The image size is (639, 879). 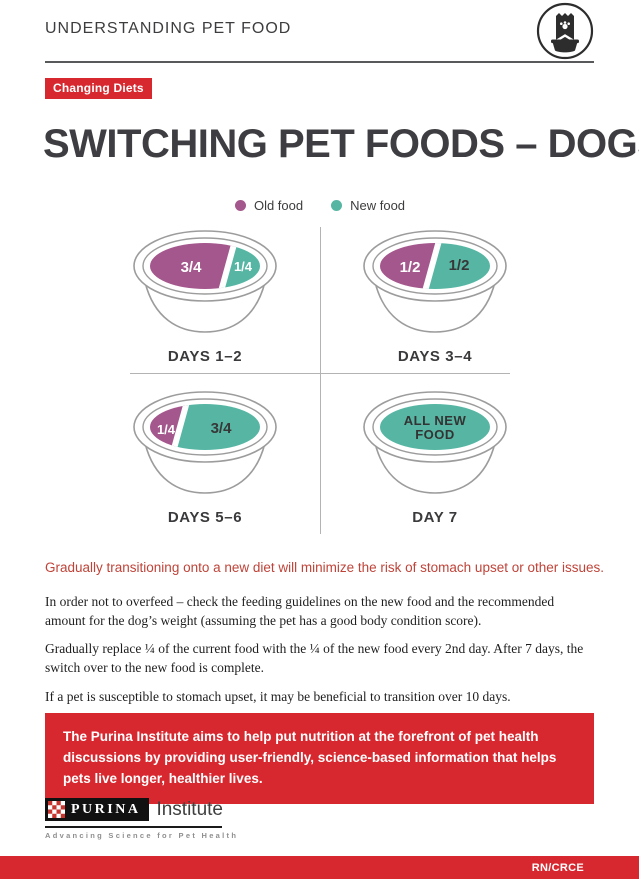 What do you see at coordinates (435, 434) in the screenshot?
I see `all-new-food-label-line2: FOOD` at bounding box center [435, 434].